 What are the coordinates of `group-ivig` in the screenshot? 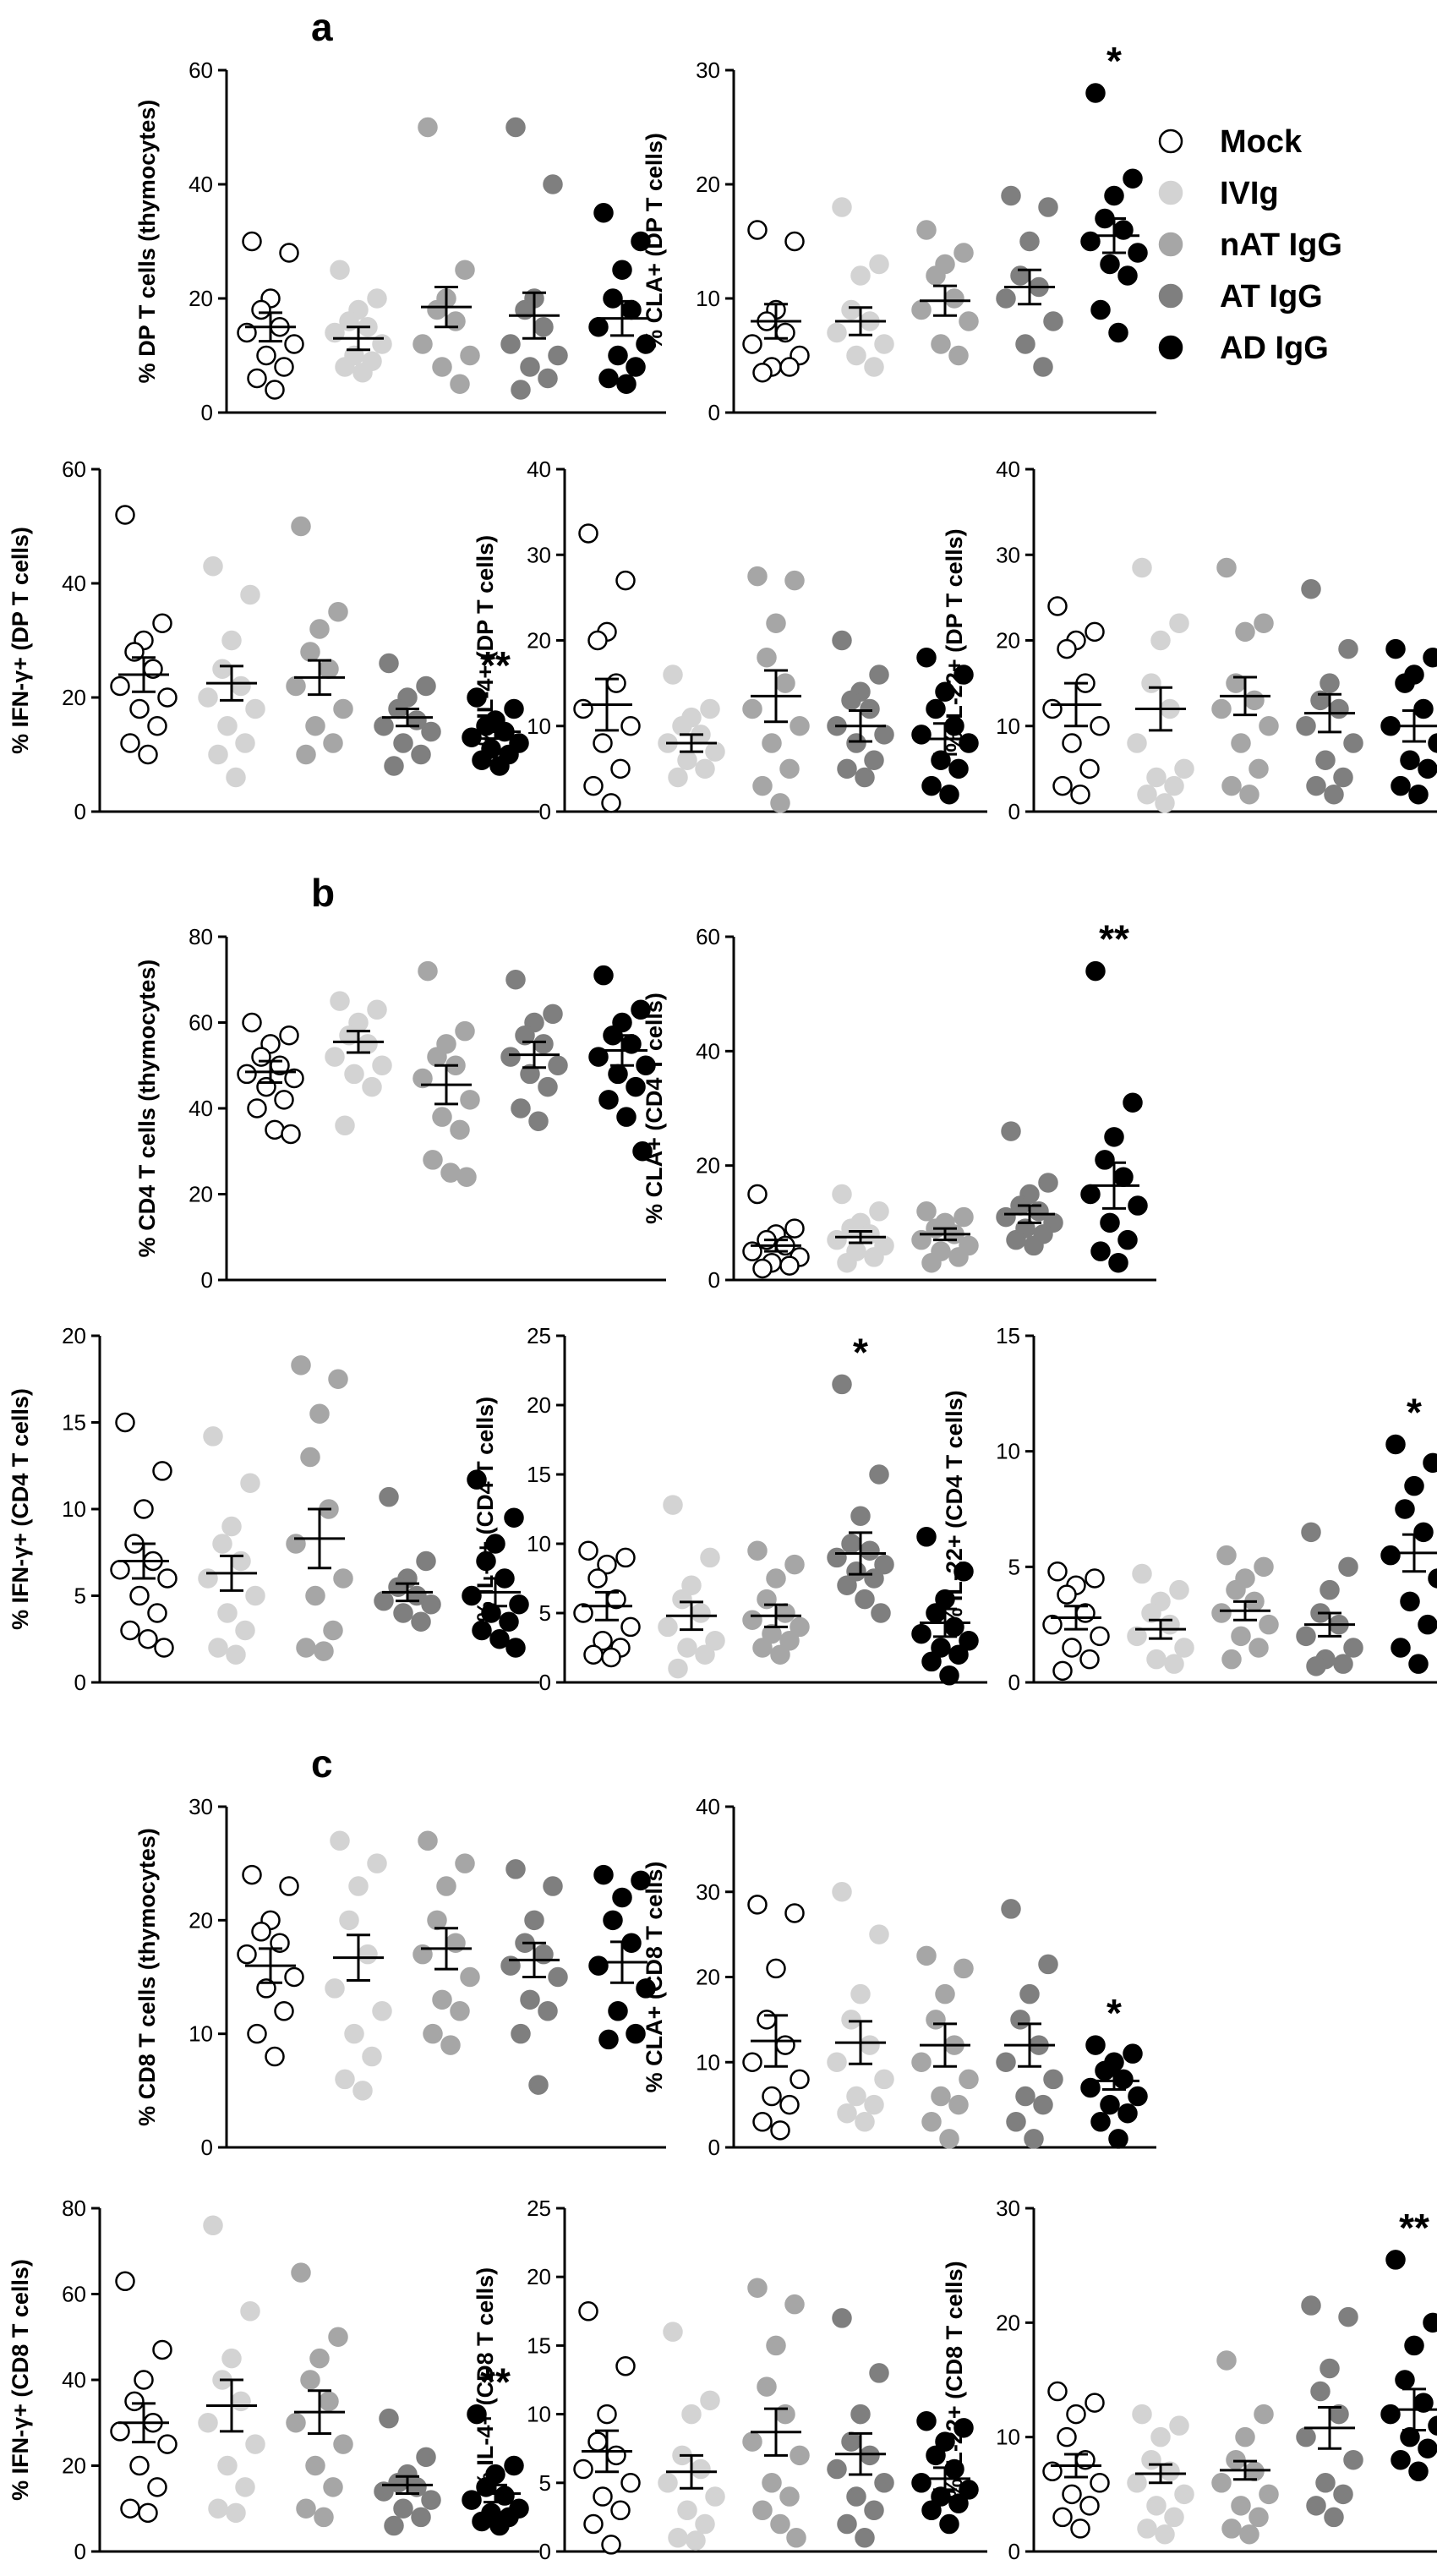 It's located at (1160, 685).